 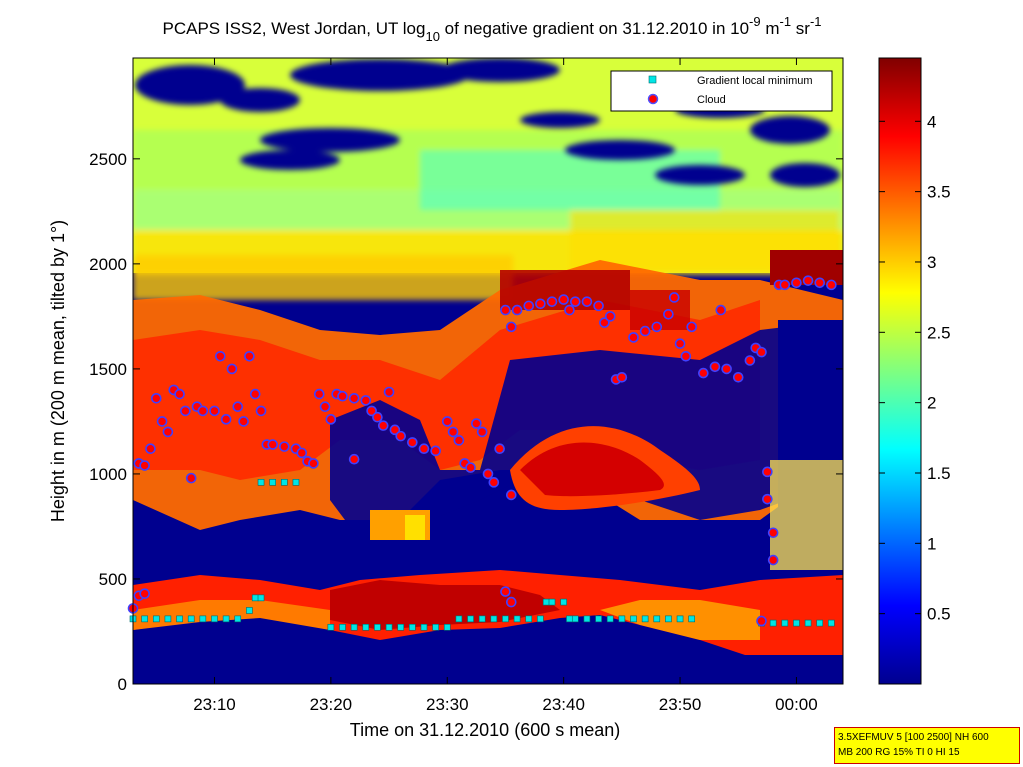 I want to click on y-tick-label: 1500, so click(x=108, y=369).